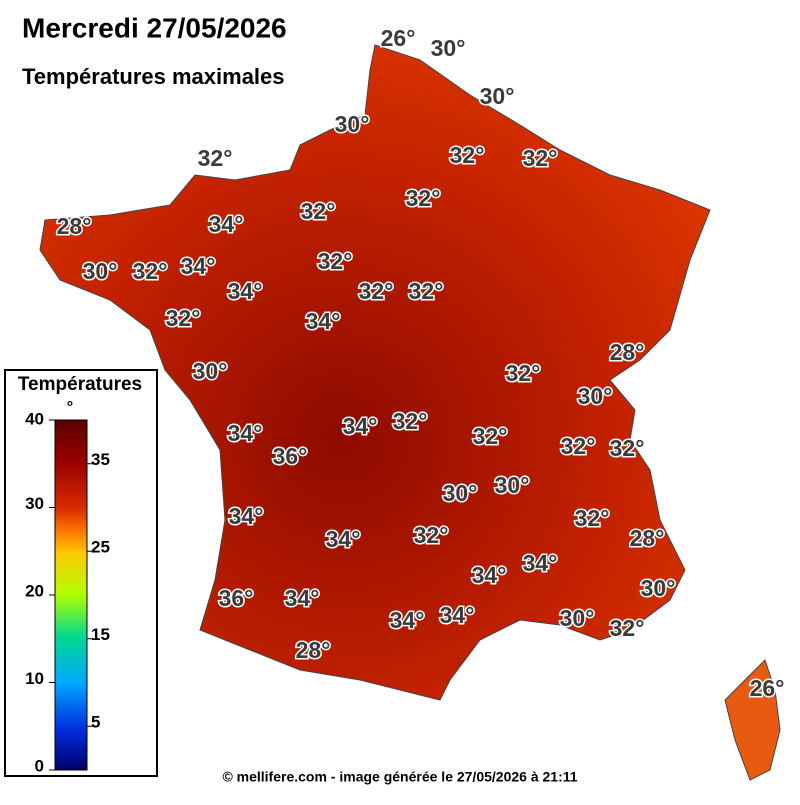  What do you see at coordinates (752, 720) in the screenshot?
I see `corsica-outline` at bounding box center [752, 720].